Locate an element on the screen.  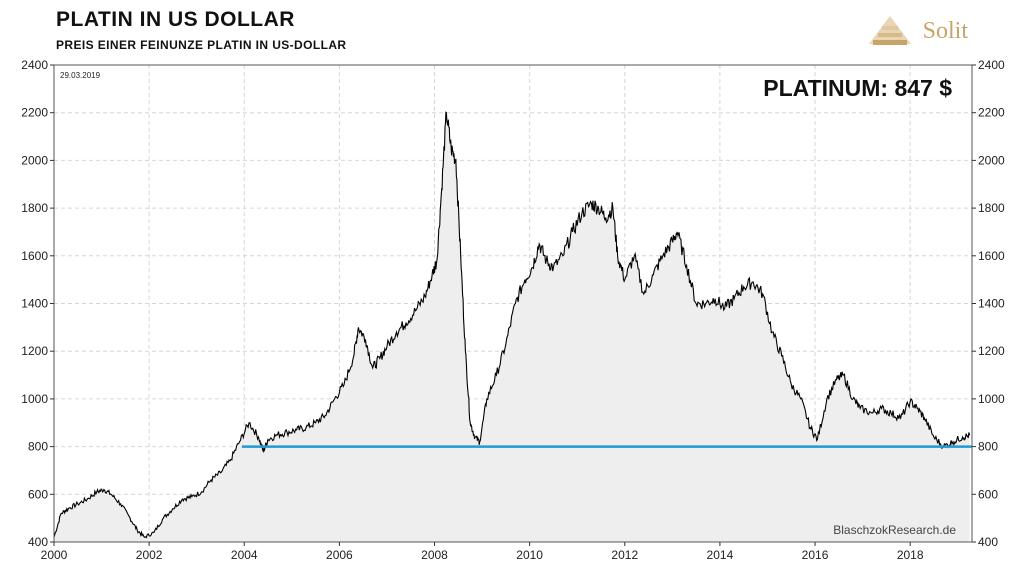
y-tick-label-right: 1000 is located at coordinates (991, 399).